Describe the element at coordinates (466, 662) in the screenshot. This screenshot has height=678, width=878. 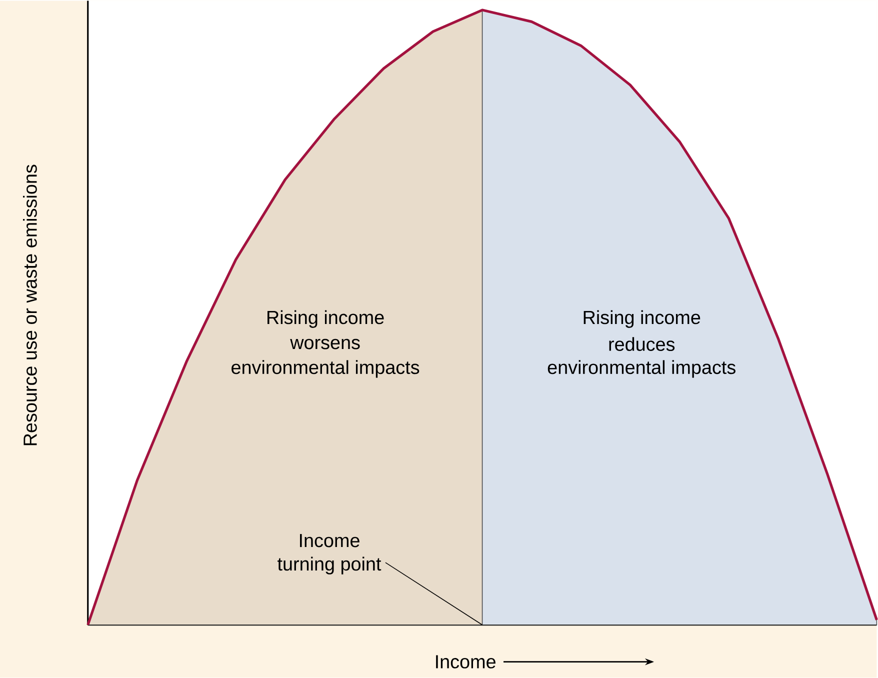
I see `x-axis-title: Income` at that location.